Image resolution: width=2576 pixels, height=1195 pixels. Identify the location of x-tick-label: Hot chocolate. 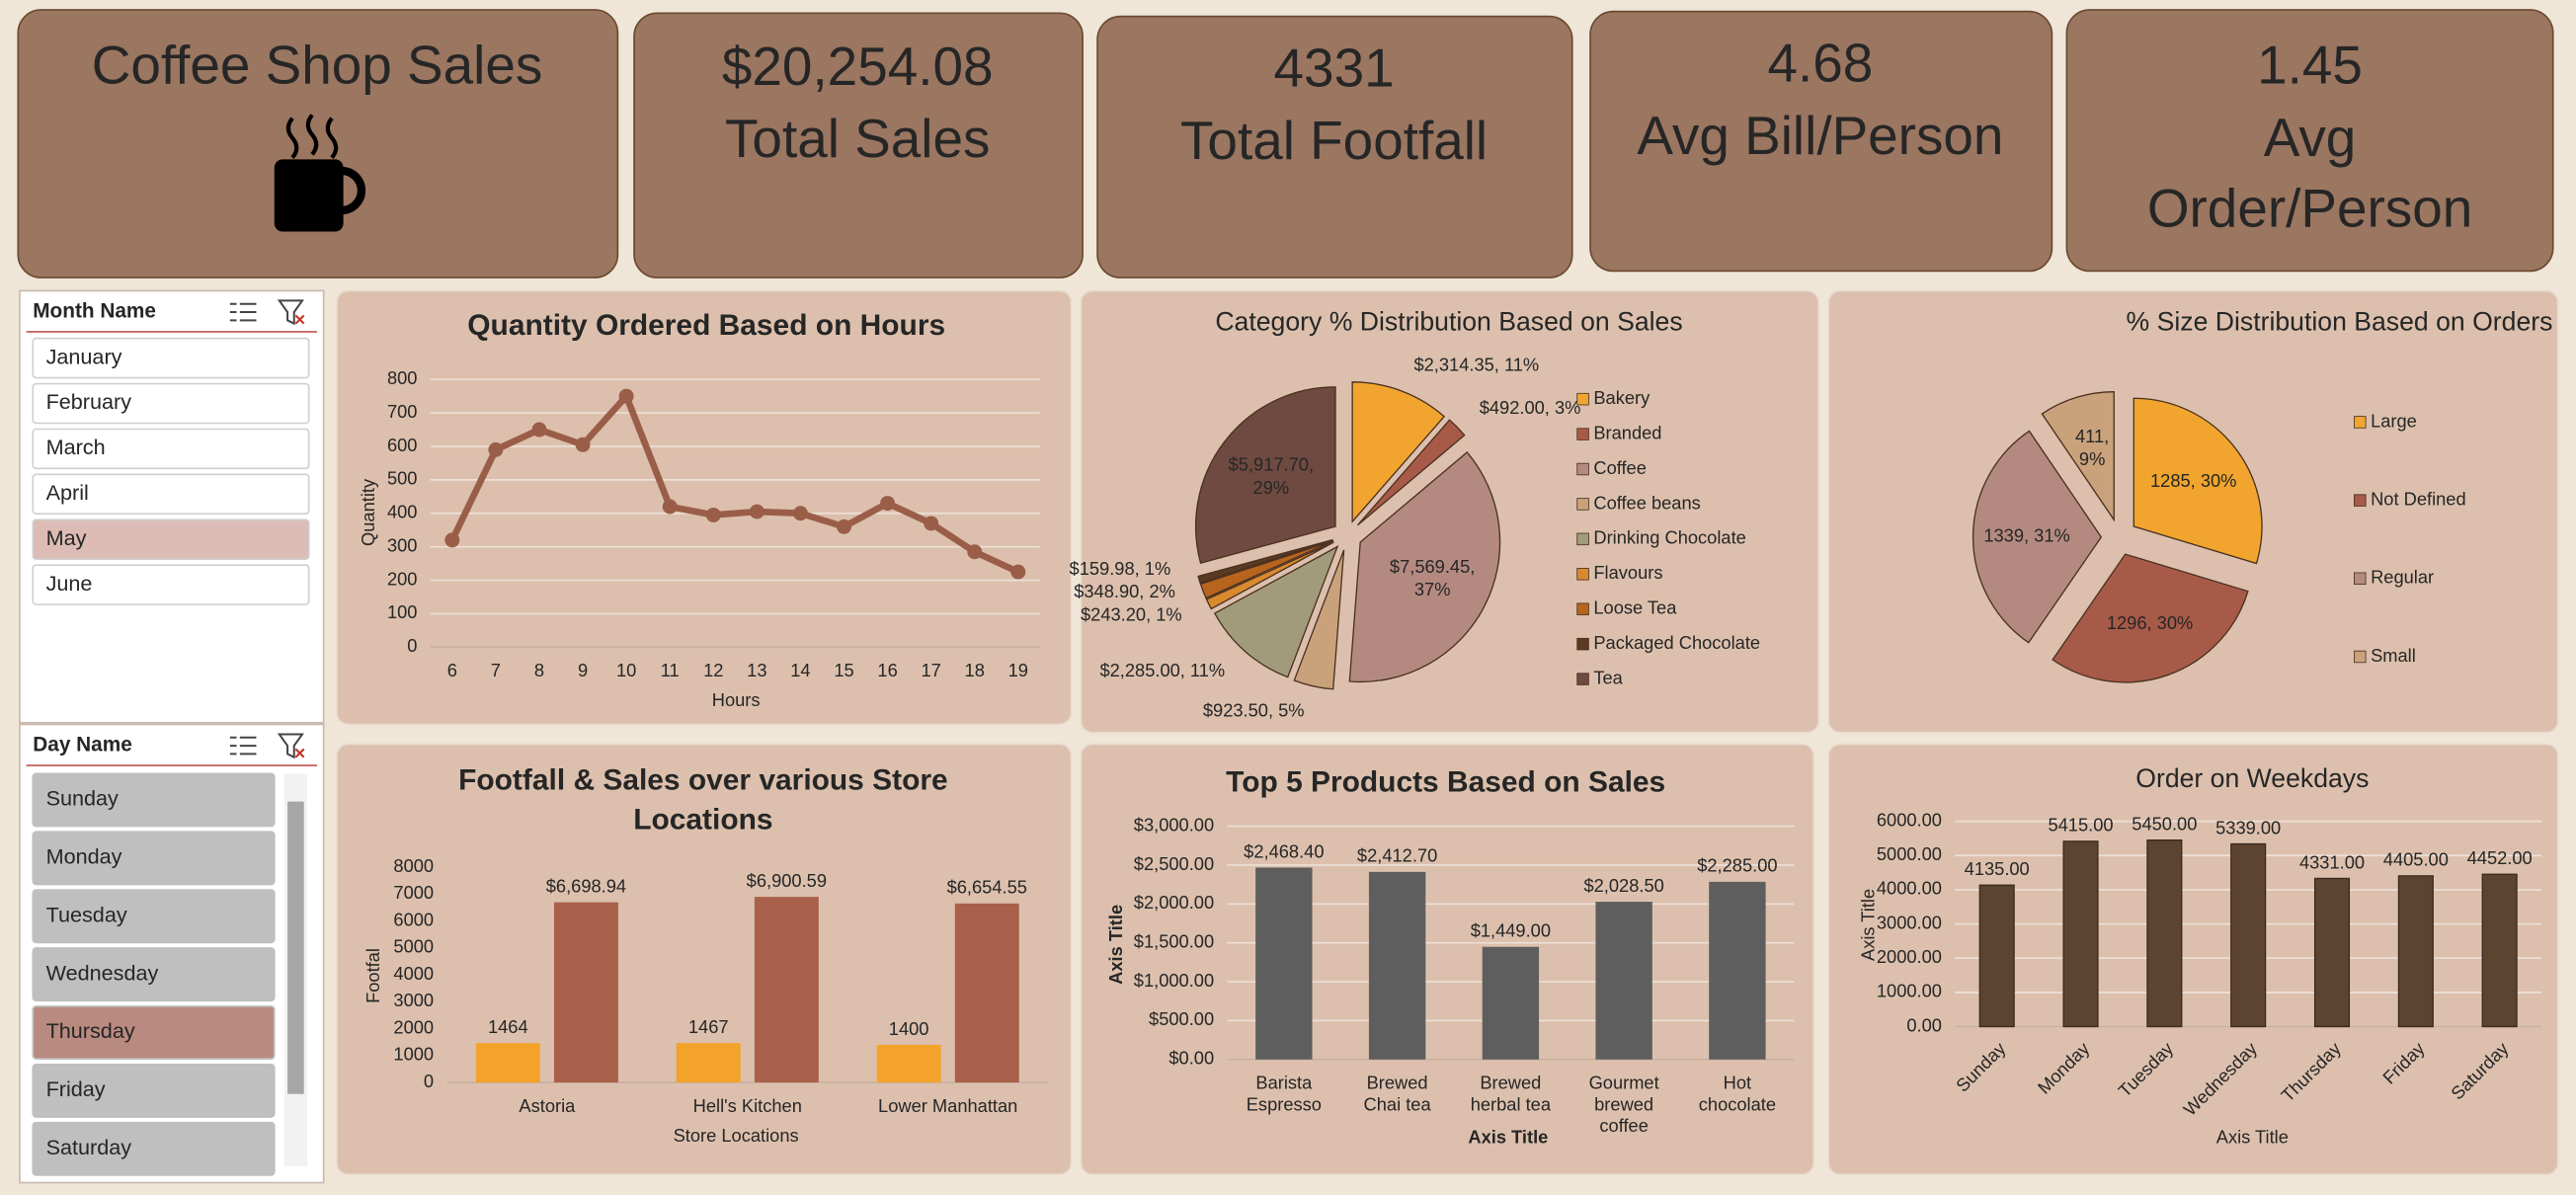
(1737, 1094).